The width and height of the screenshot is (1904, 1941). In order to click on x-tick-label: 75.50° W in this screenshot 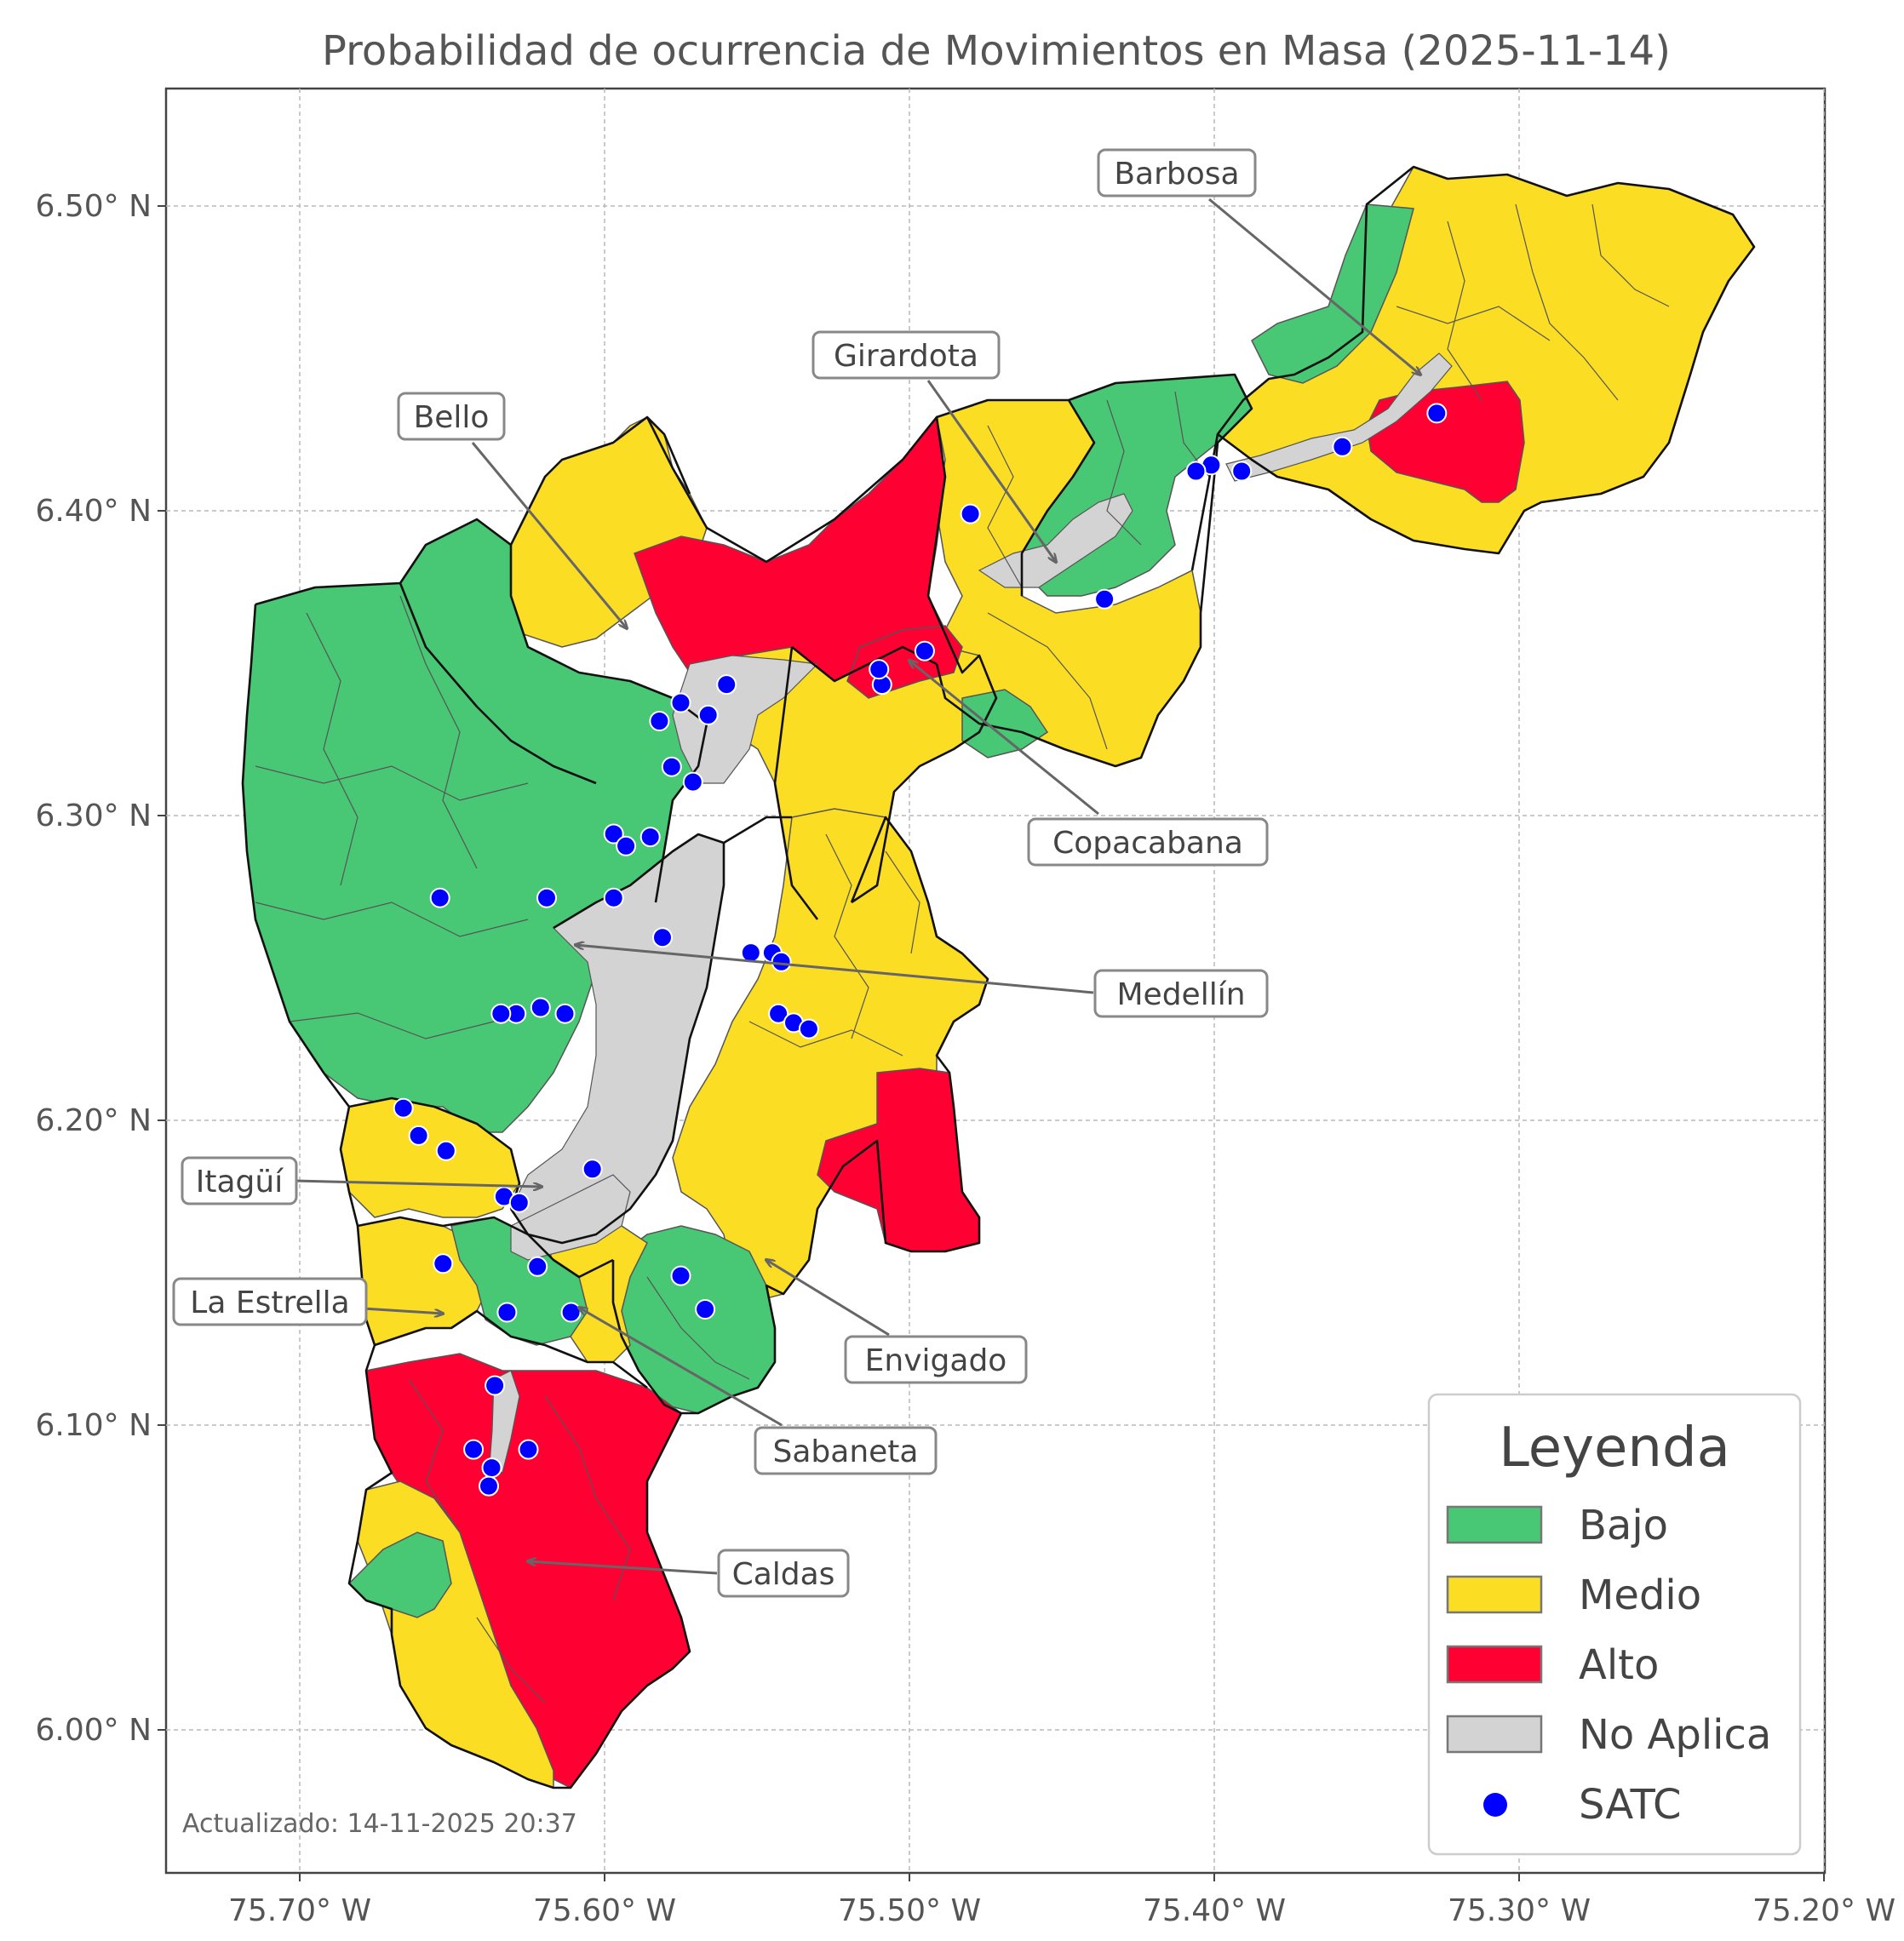, I will do `click(910, 1911)`.